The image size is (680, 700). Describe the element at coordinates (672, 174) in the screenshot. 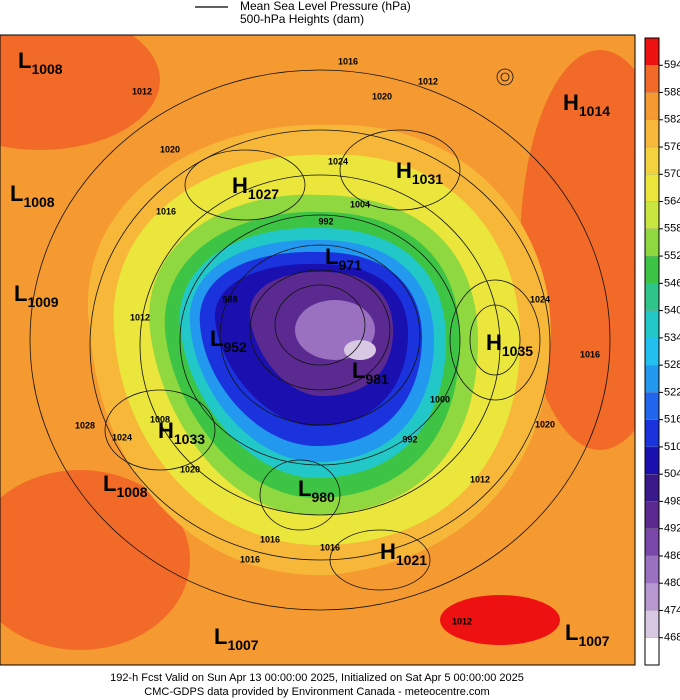

I see `colorbar-label: 570` at that location.